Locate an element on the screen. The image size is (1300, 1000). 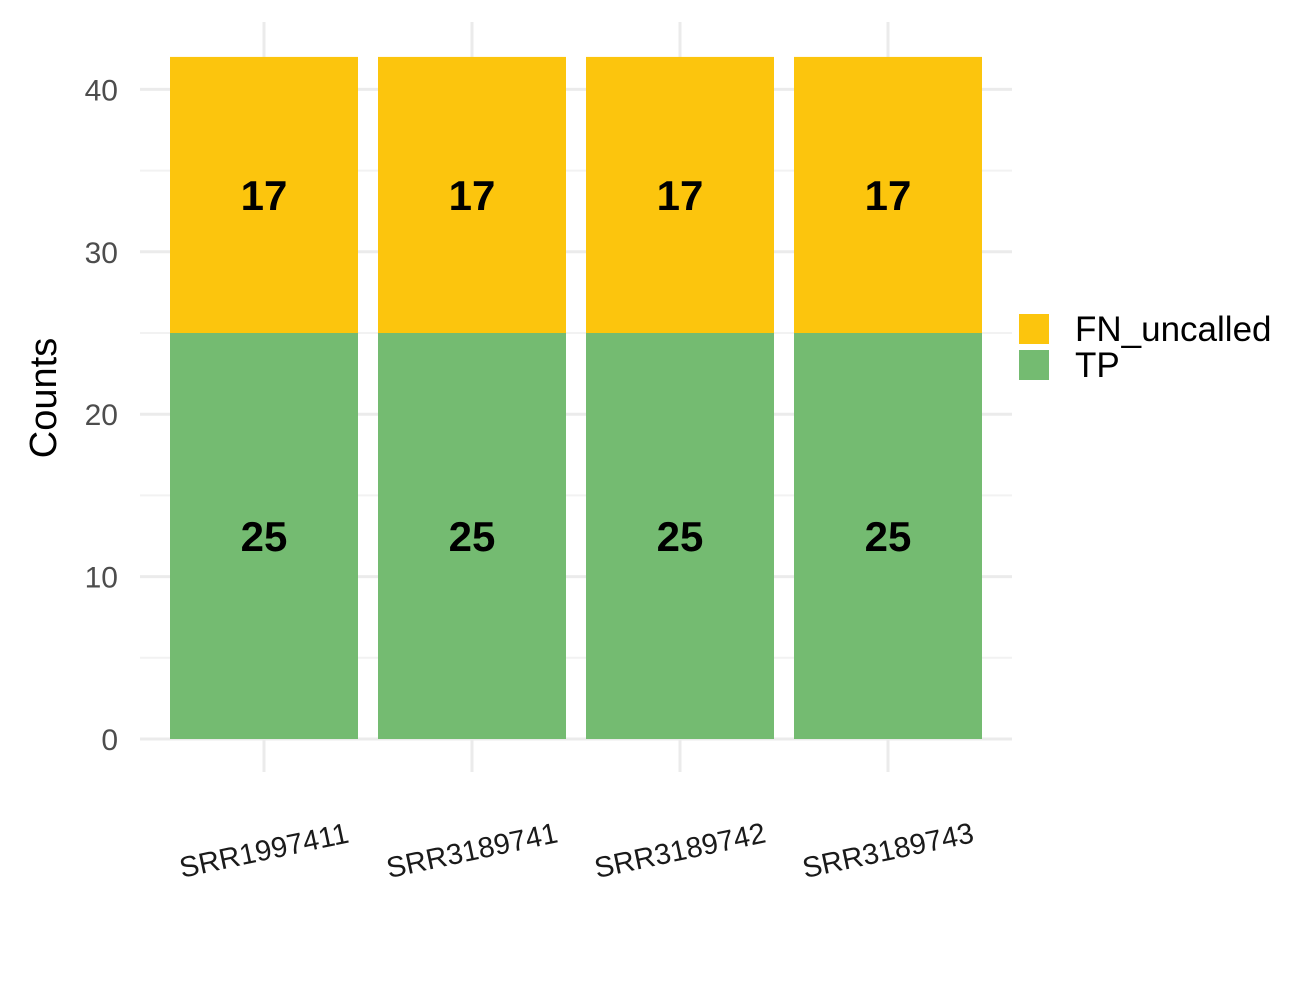
legend-label: FN_uncalled is located at coordinates (1173, 329).